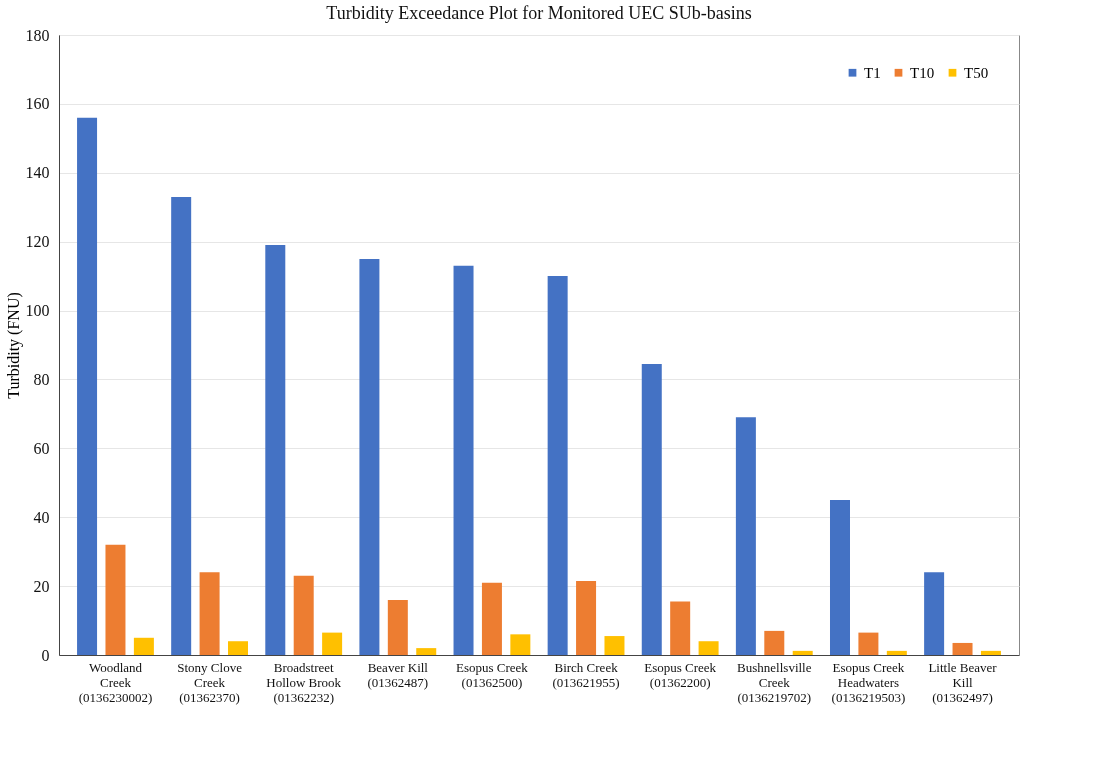 The width and height of the screenshot is (1111, 774). Describe the element at coordinates (539, 13) in the screenshot. I see `chart-title: Turbidity Exceedance Plot for Monitored UEC SUb-basins` at that location.